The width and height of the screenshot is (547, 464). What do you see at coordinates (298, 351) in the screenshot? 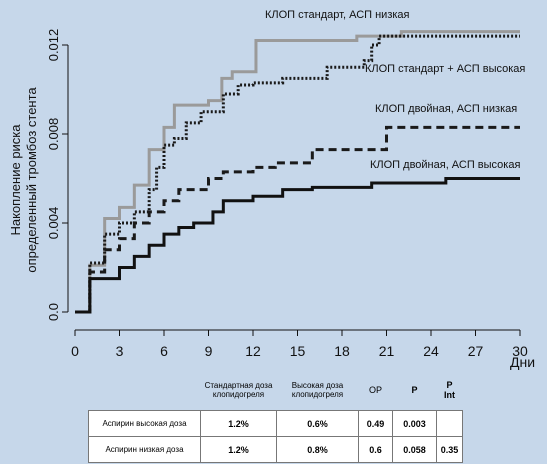
I see `x-tick-label: 15` at bounding box center [298, 351].